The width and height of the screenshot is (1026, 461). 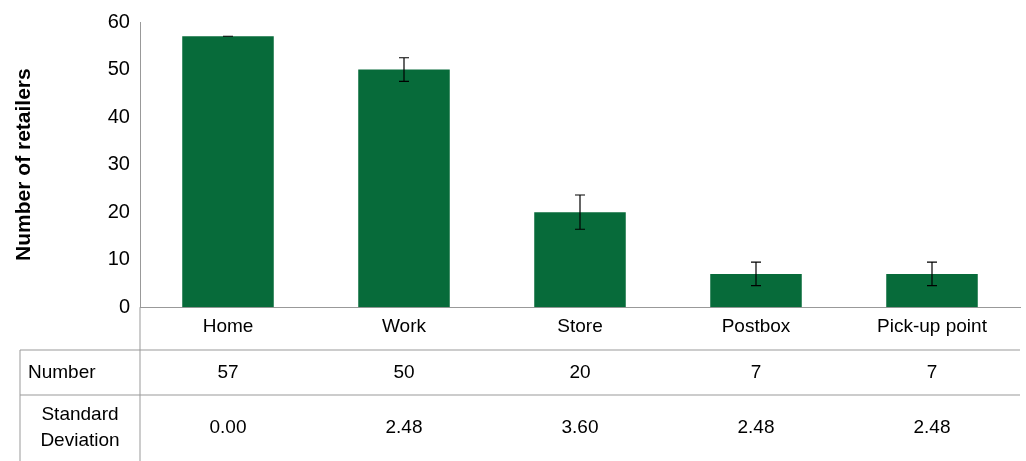 I want to click on text: Number, so click(x=62, y=371).